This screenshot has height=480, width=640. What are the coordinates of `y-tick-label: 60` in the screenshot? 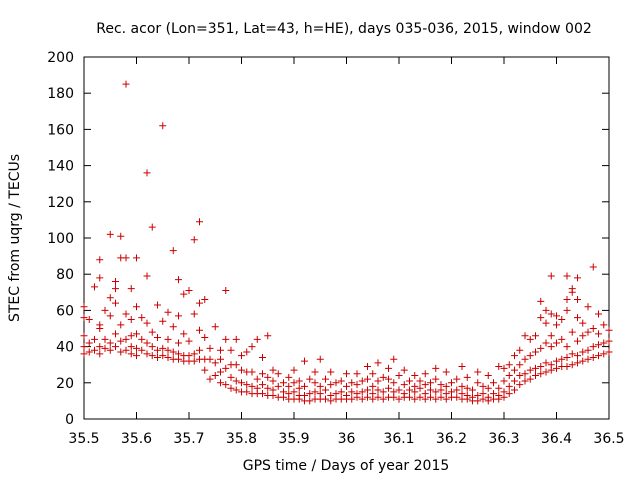 It's located at (65, 311).